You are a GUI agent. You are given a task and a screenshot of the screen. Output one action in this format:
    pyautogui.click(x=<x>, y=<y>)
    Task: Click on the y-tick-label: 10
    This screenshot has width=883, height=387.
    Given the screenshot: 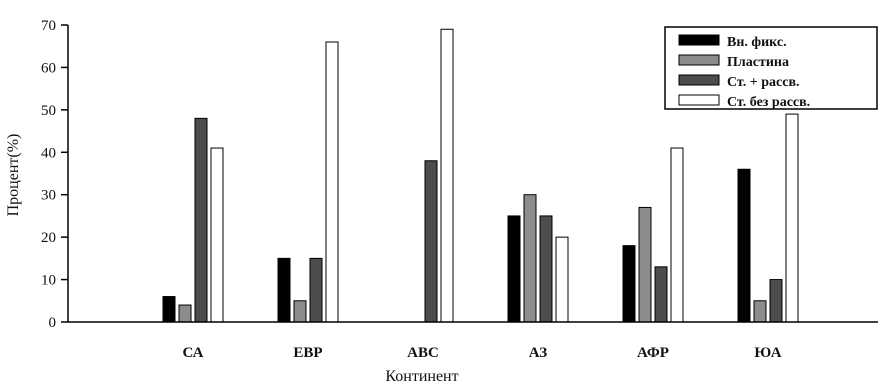 What is the action you would take?
    pyautogui.click(x=48, y=281)
    